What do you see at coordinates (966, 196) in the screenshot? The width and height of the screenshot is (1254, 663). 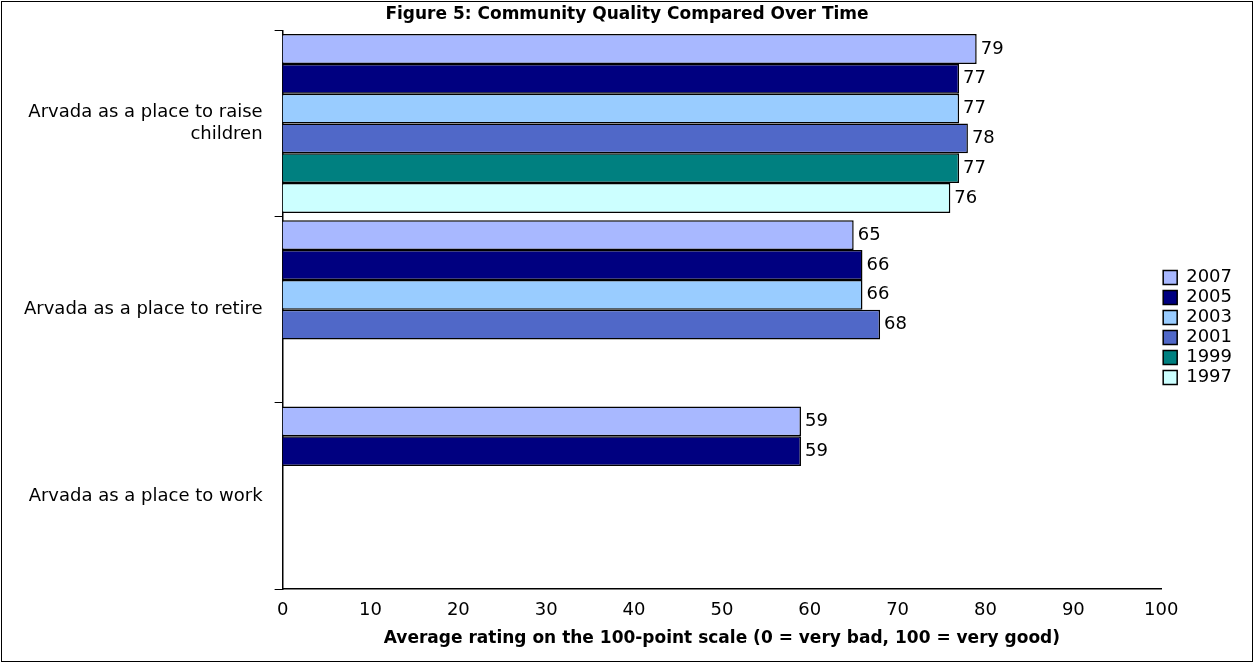 I see `data-label: 76` at bounding box center [966, 196].